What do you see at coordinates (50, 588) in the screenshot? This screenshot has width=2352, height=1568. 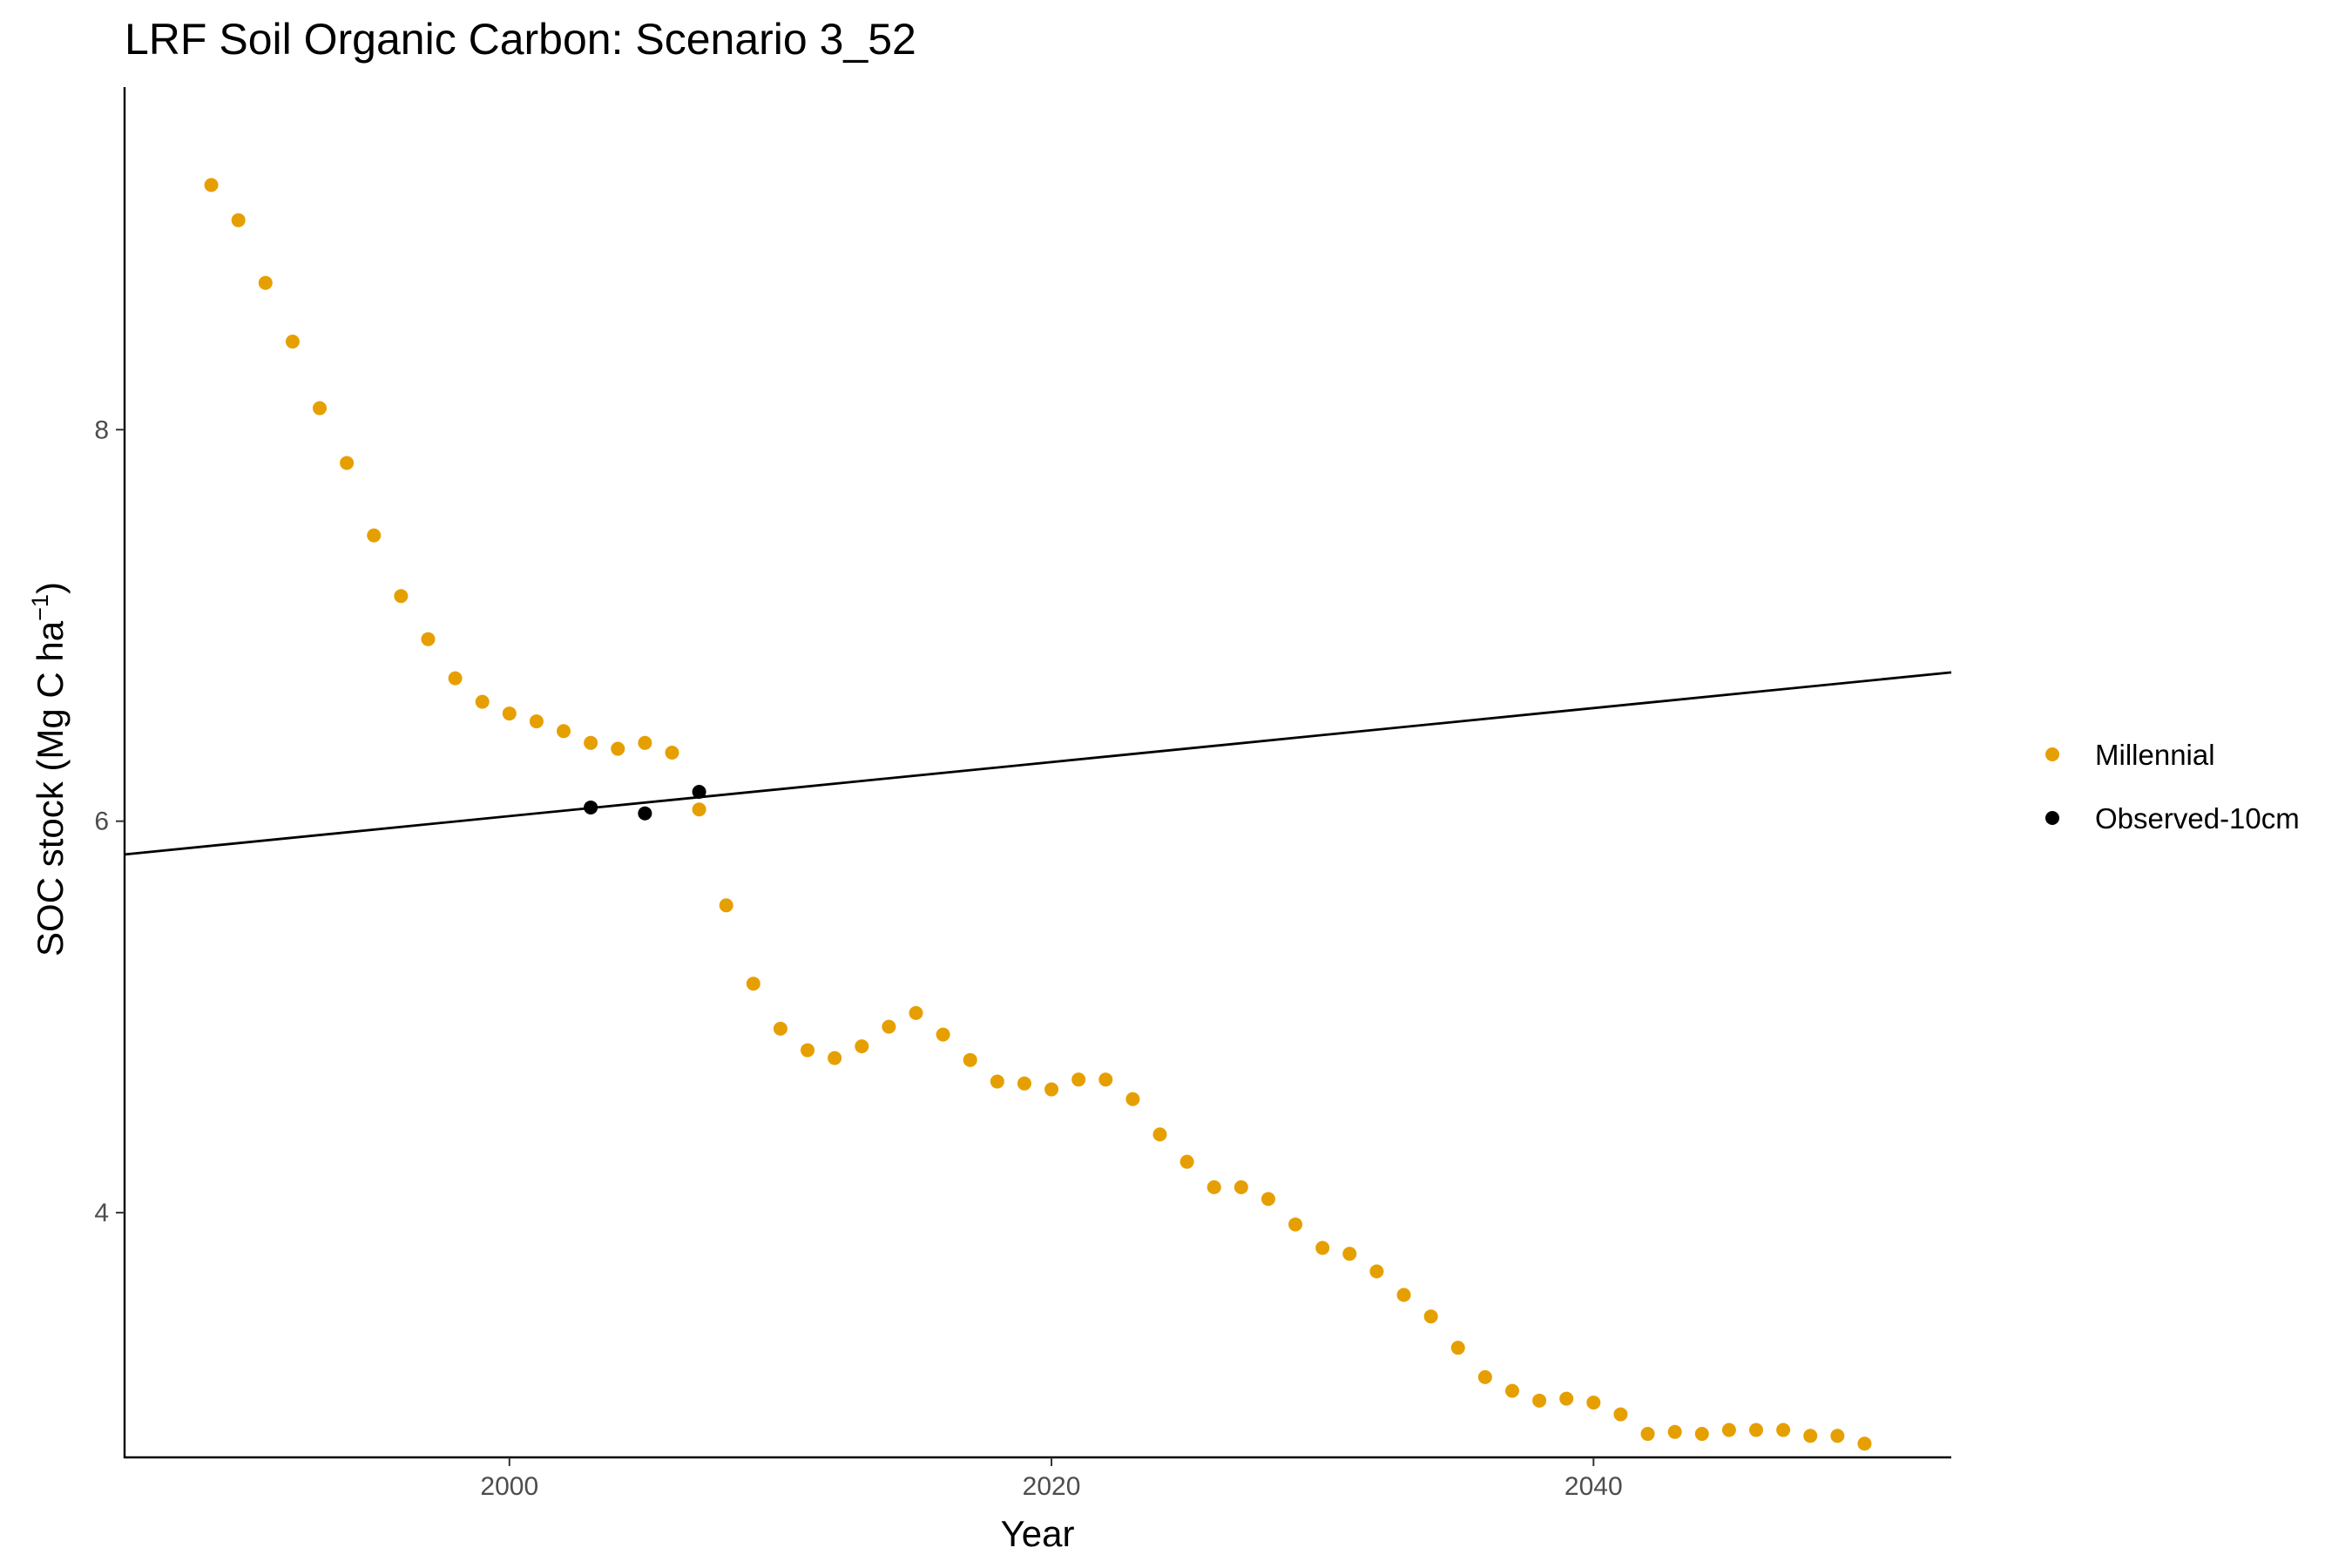 I see `y-axis-title-close: )` at bounding box center [50, 588].